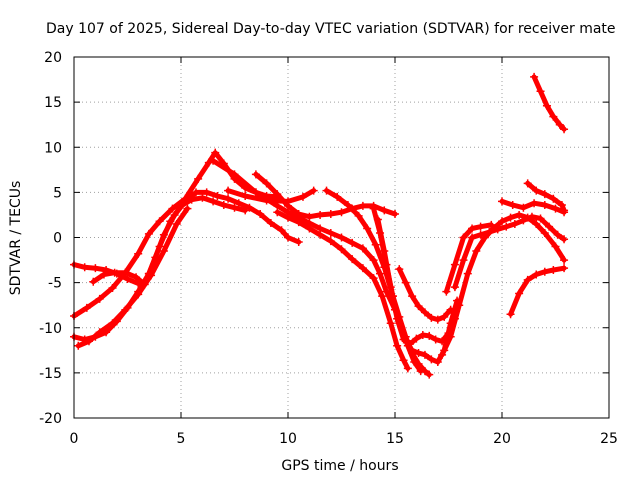 The height and width of the screenshot is (480, 640). I want to click on x-tick-label: 25, so click(609, 439).